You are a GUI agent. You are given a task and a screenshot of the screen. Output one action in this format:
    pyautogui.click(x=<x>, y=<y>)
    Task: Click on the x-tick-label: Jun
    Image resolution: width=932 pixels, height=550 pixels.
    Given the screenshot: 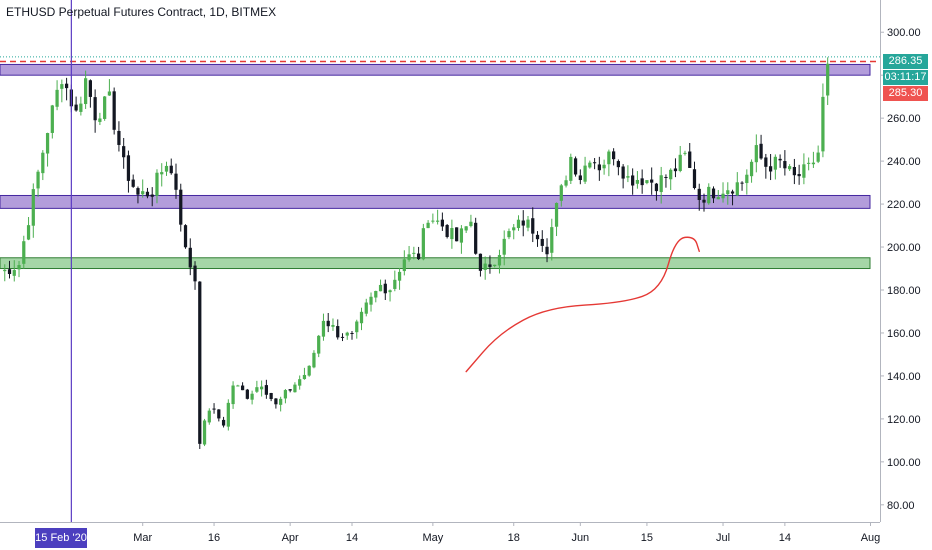 What is the action you would take?
    pyautogui.click(x=580, y=538)
    